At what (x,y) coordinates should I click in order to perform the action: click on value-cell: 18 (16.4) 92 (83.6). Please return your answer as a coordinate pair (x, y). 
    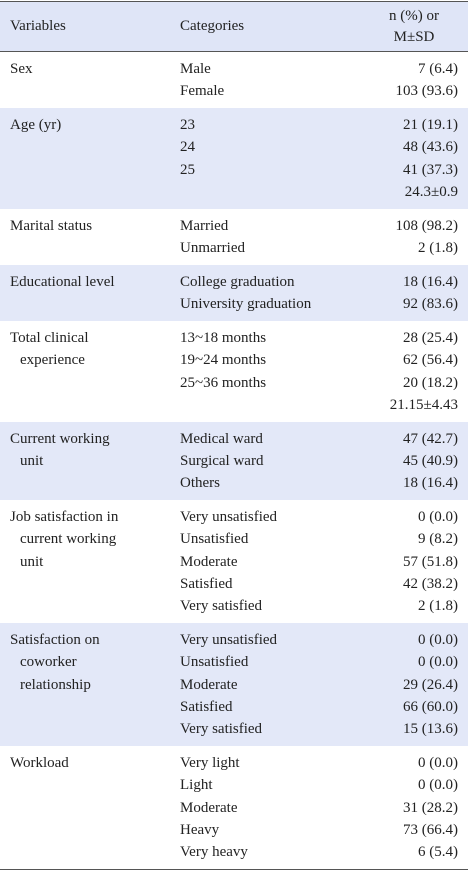
    Looking at the image, I should click on (414, 292).